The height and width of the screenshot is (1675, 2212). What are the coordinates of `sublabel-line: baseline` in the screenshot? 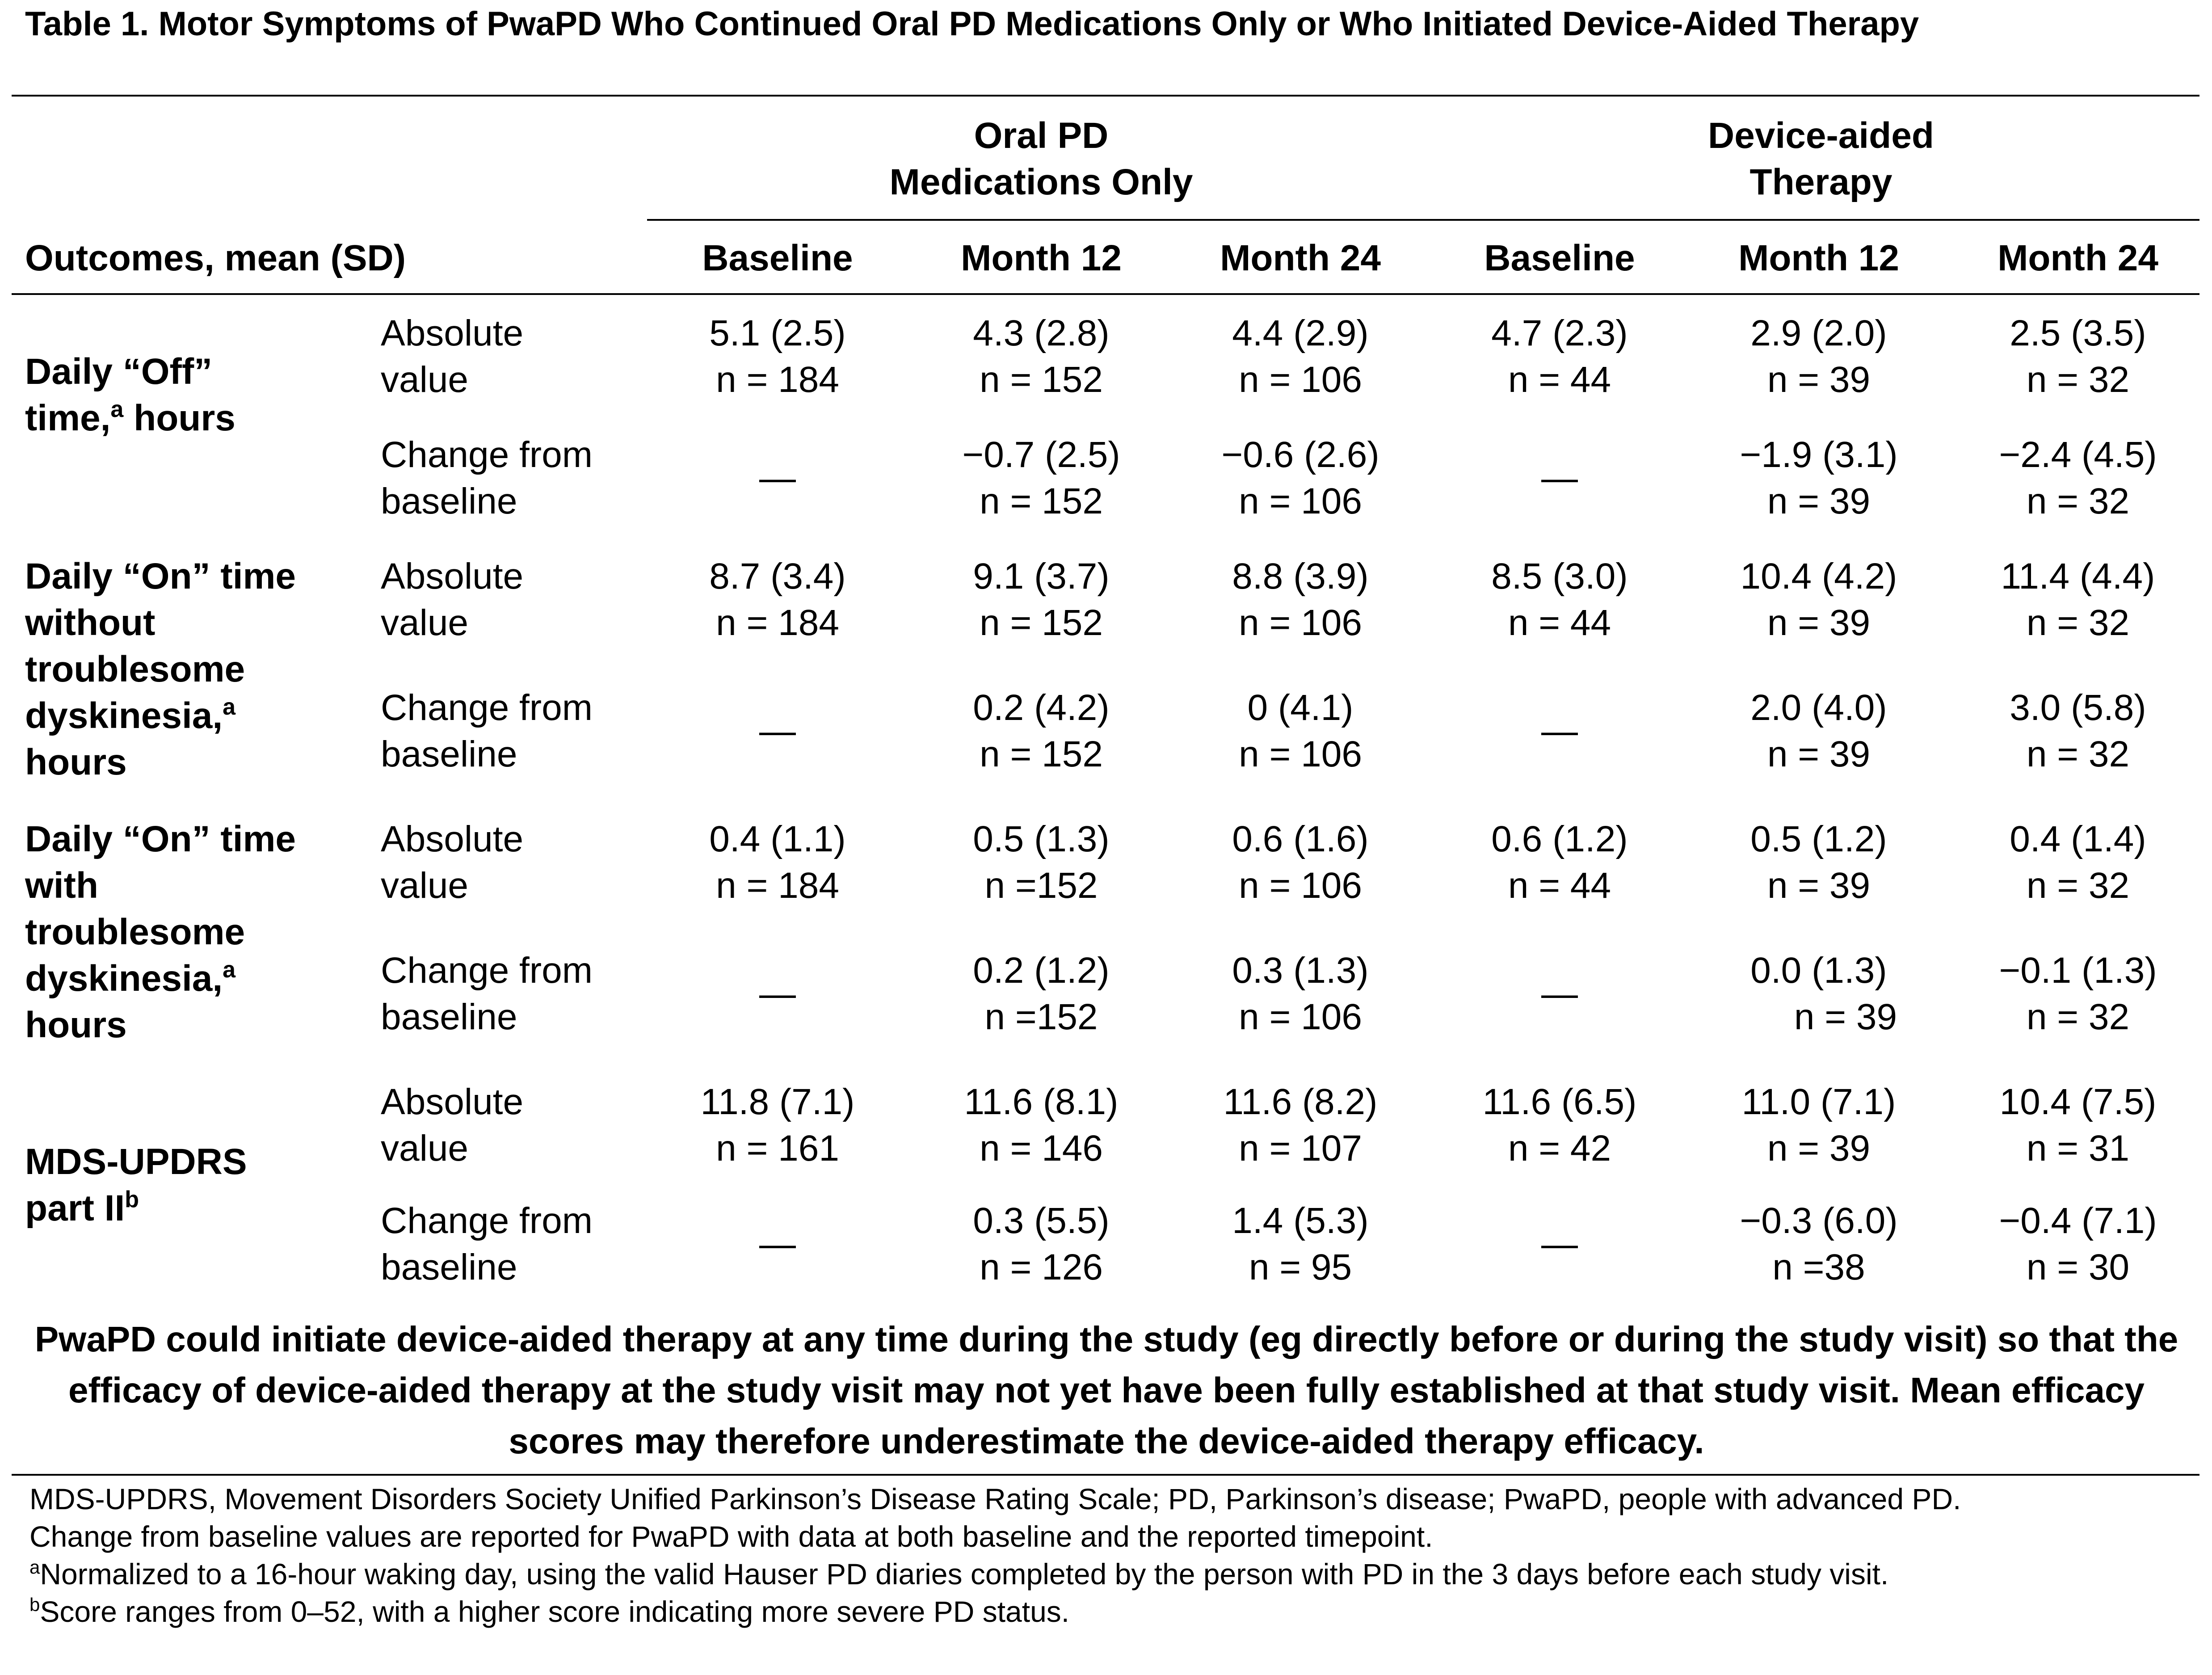 It's located at (449, 754).